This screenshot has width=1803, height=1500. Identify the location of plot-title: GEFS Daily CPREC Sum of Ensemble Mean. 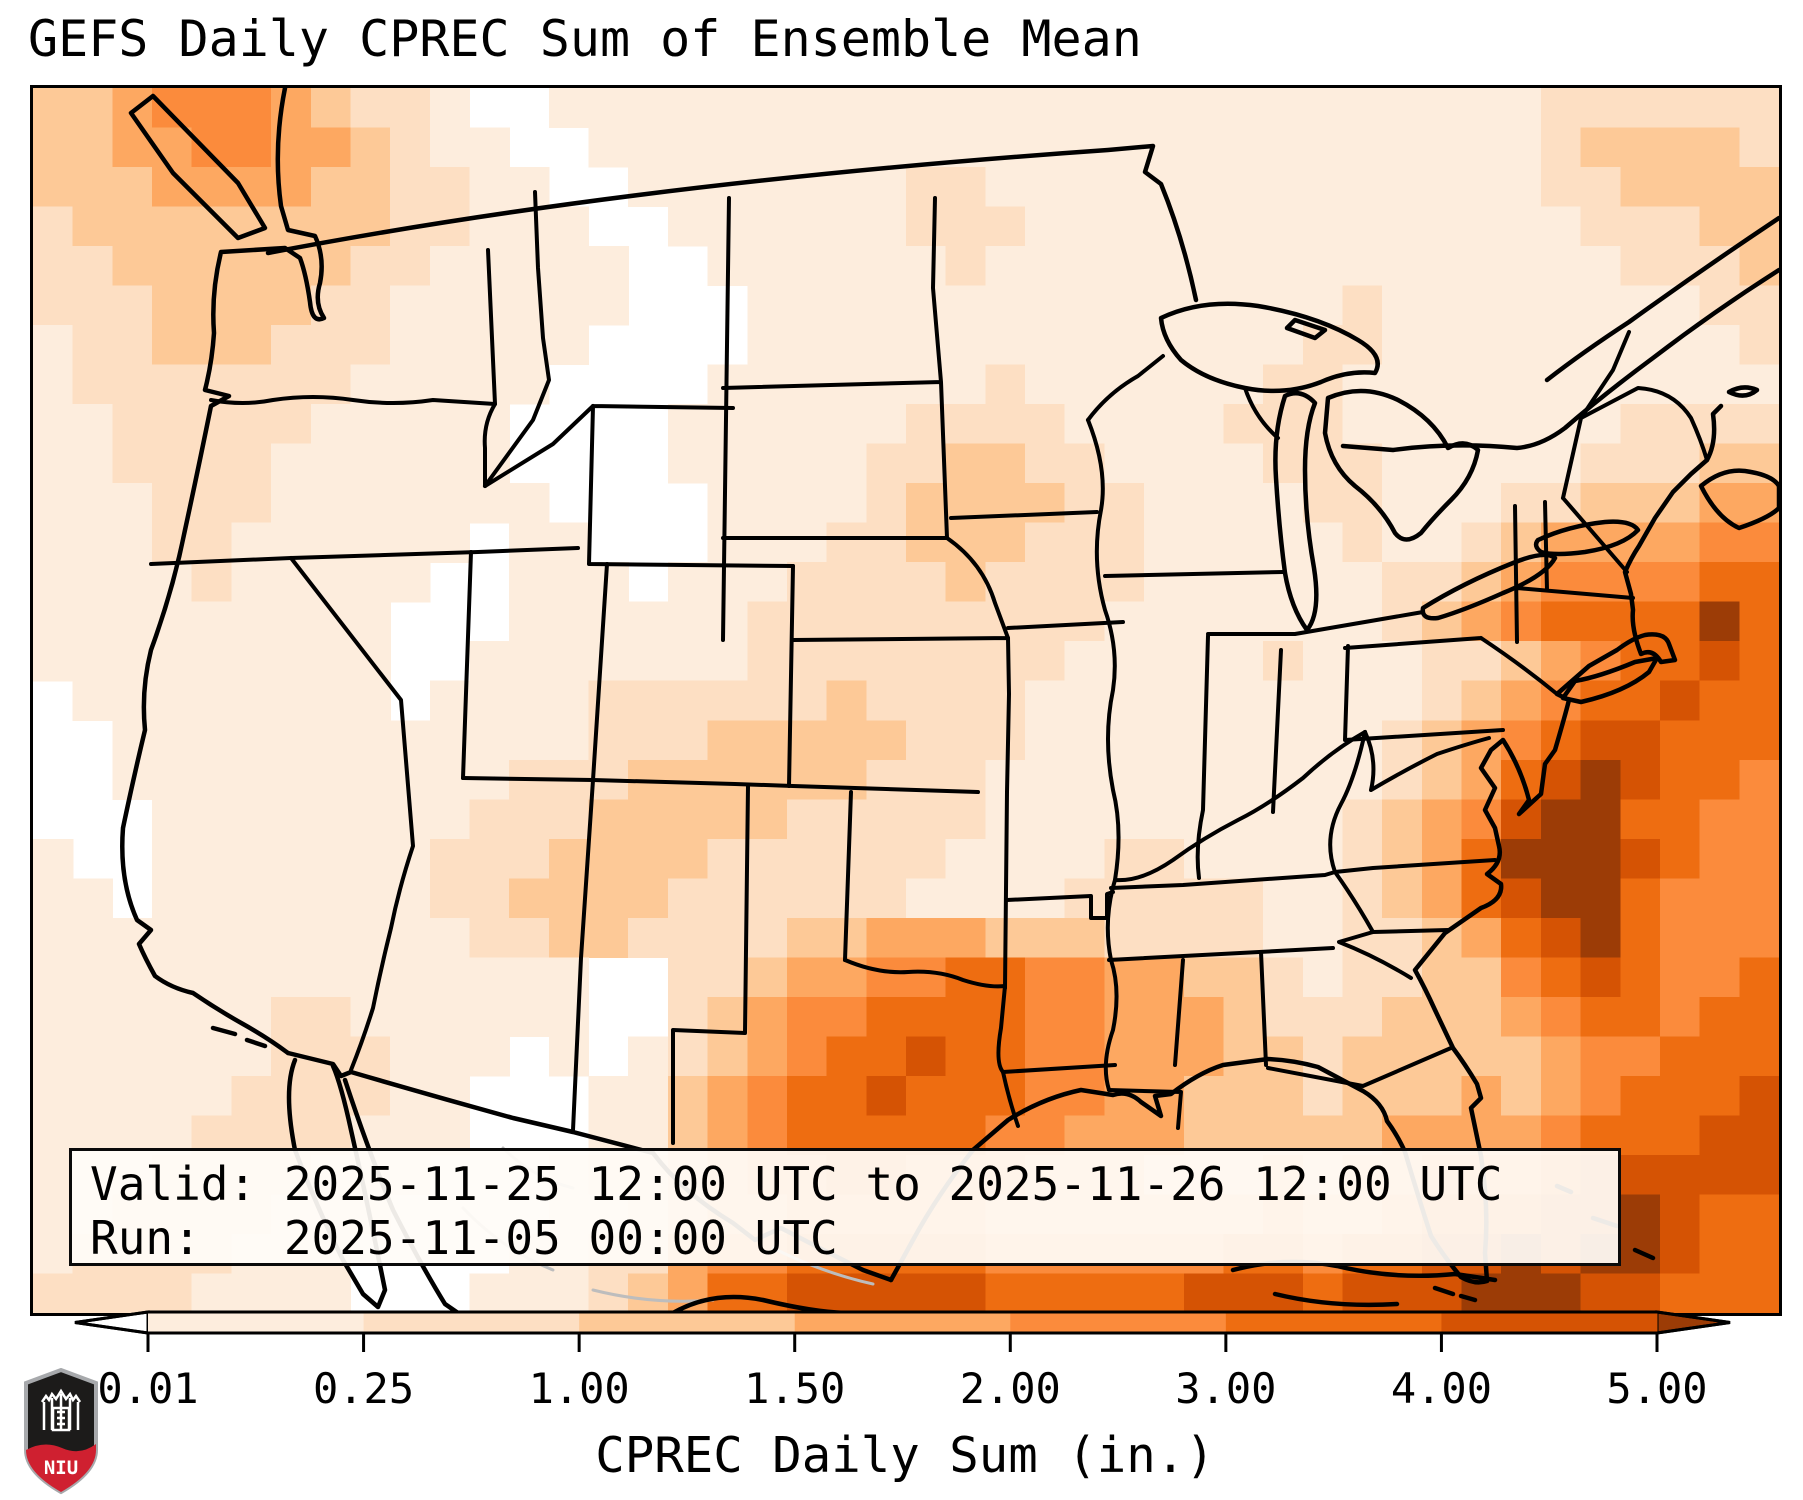
(585, 39).